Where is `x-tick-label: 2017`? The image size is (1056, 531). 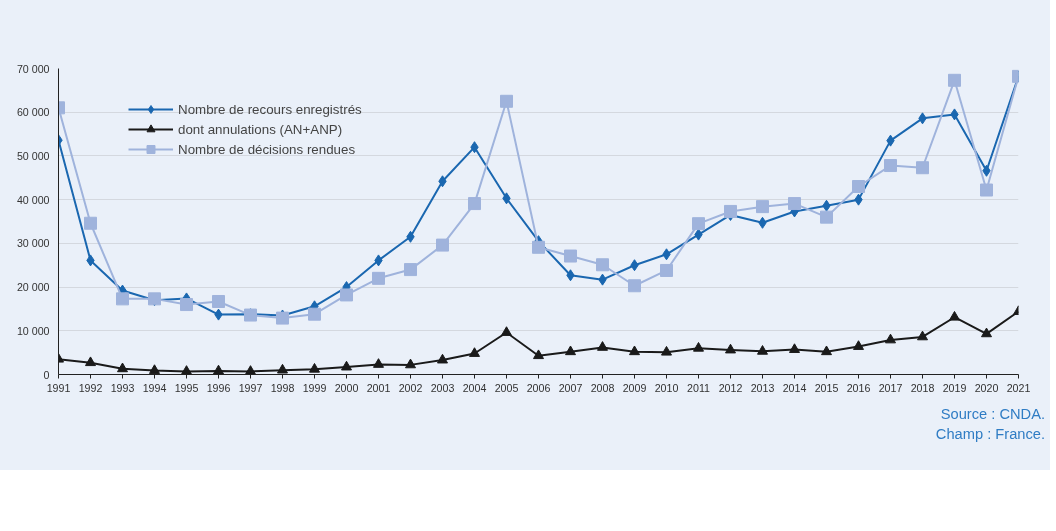
x-tick-label: 2017 is located at coordinates (890, 387).